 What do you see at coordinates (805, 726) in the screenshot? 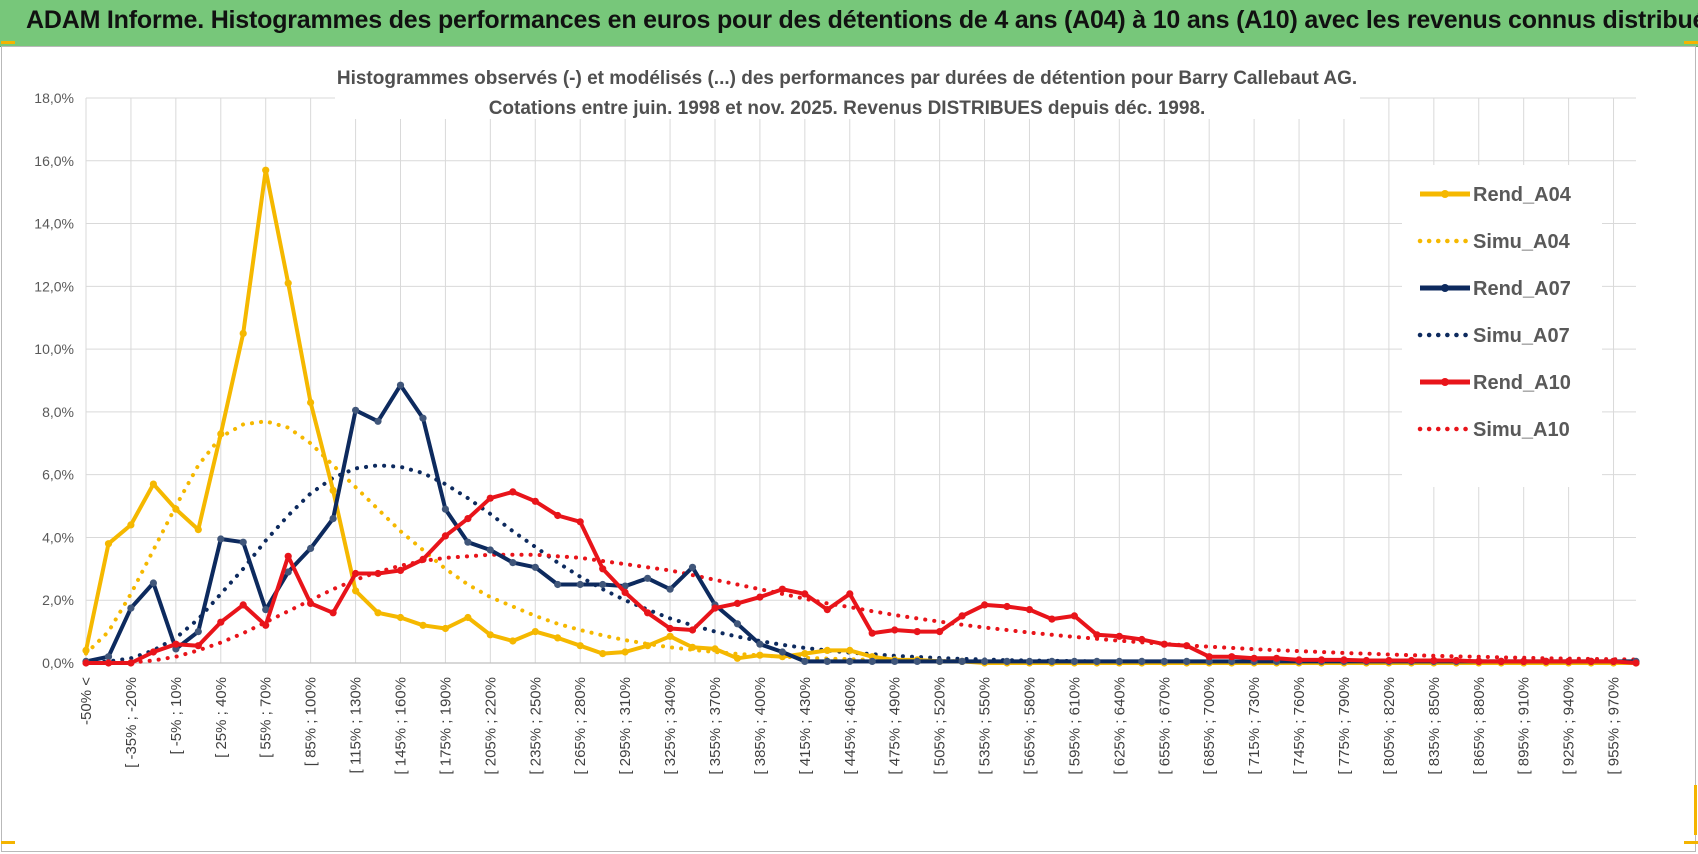
I see `x-tick-label: [ 415% ; 430%` at bounding box center [805, 726].